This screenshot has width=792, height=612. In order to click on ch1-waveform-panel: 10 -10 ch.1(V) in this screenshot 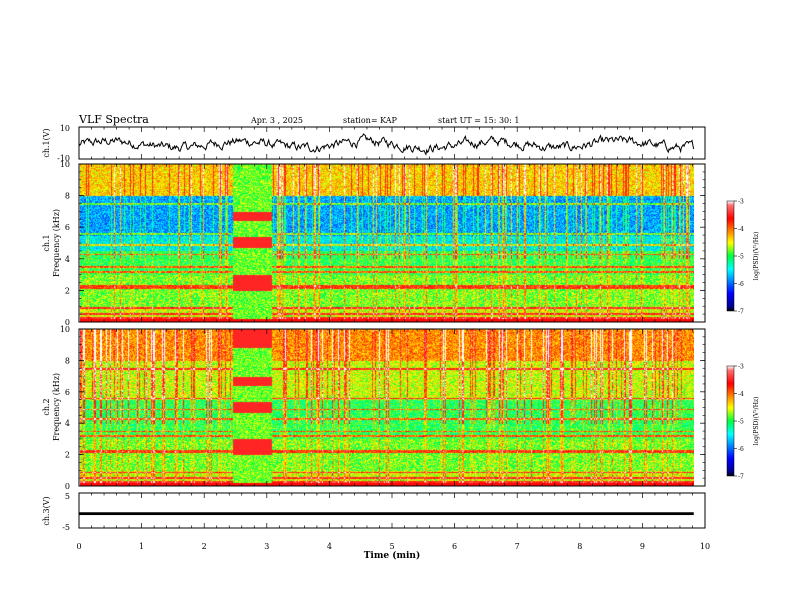, I will do `click(374, 143)`.